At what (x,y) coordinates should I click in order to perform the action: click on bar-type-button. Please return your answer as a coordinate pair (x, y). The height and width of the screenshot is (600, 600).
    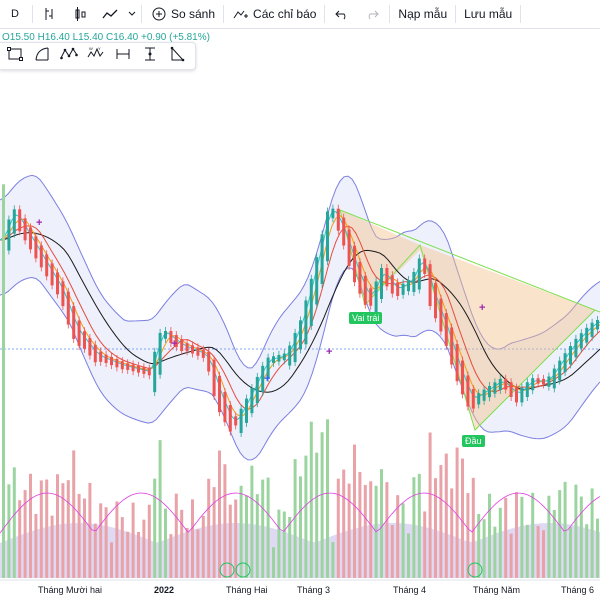
    Looking at the image, I should click on (50, 14).